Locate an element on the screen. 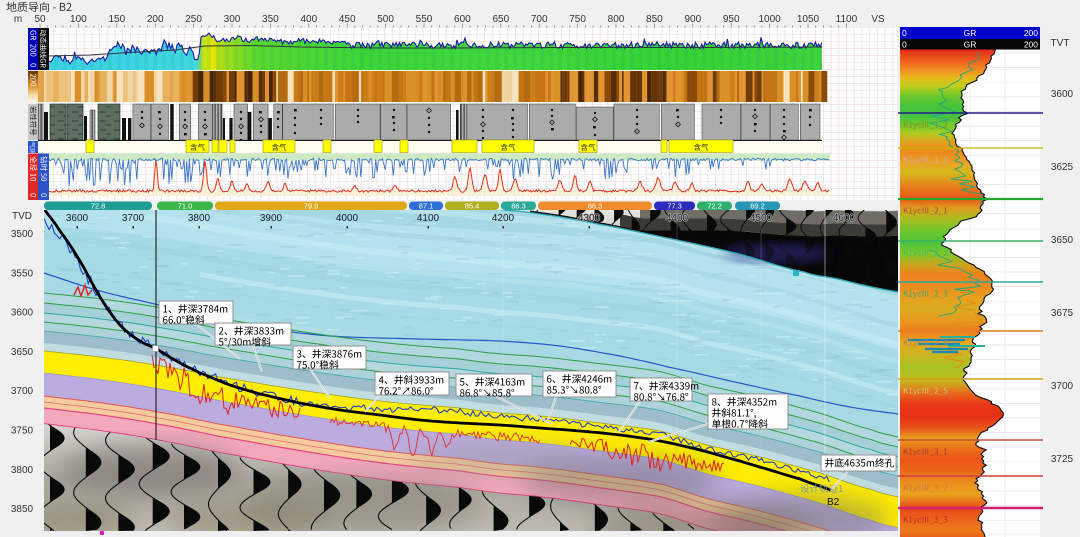 The width and height of the screenshot is (1080, 537). svg-text: 3850 is located at coordinates (22, 509).